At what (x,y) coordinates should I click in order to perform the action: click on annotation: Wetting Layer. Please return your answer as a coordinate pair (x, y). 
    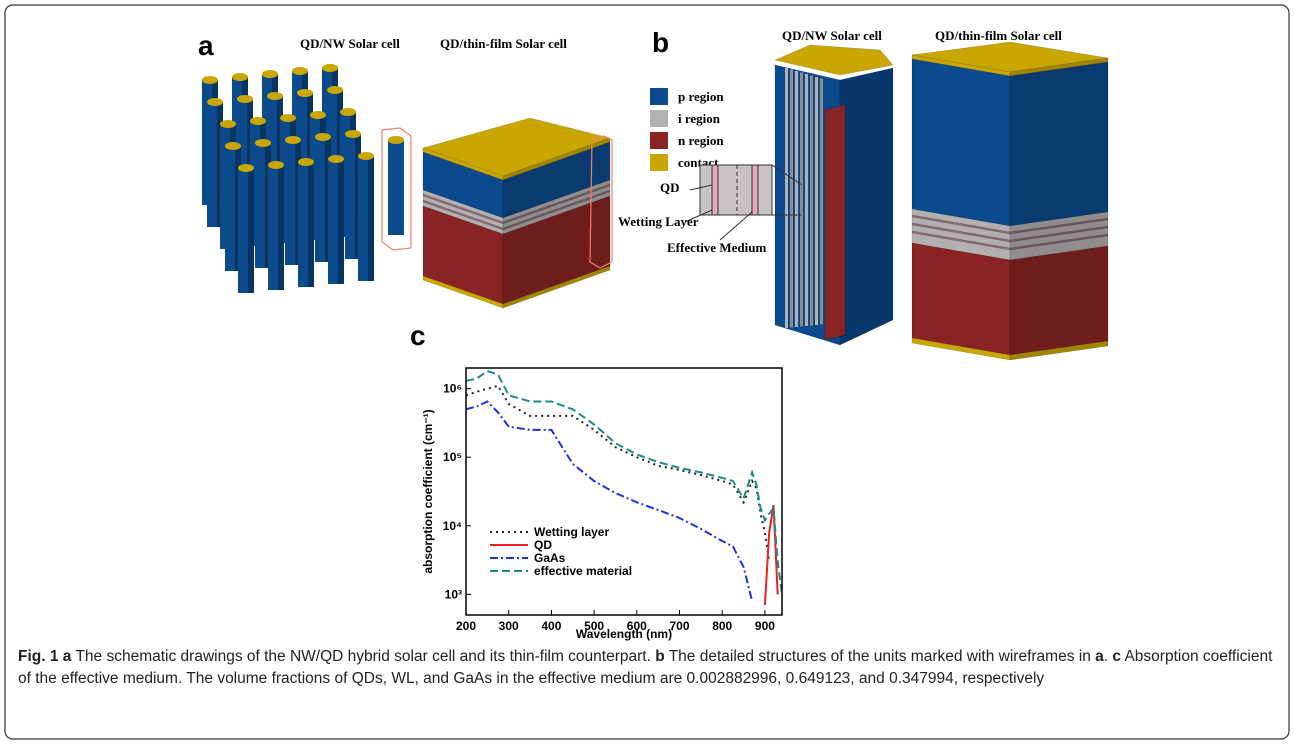
    Looking at the image, I should click on (658, 221).